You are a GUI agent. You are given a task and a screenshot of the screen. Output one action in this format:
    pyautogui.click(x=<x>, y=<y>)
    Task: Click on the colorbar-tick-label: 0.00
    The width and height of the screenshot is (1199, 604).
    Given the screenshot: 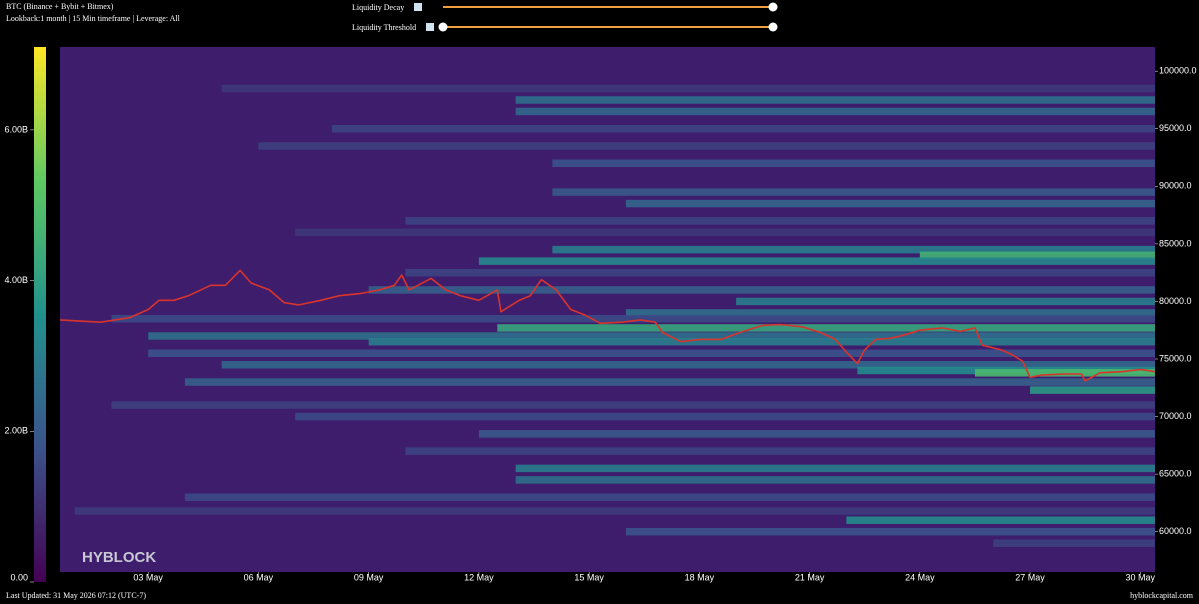 What is the action you would take?
    pyautogui.click(x=19, y=577)
    